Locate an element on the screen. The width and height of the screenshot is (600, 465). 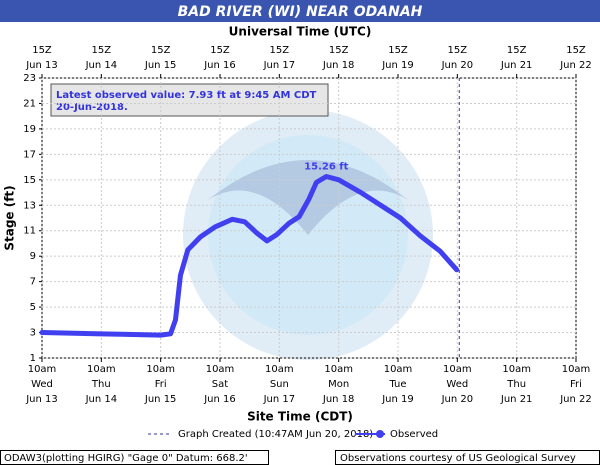
x-tick-label: Jun 16 is located at coordinates (219, 399).